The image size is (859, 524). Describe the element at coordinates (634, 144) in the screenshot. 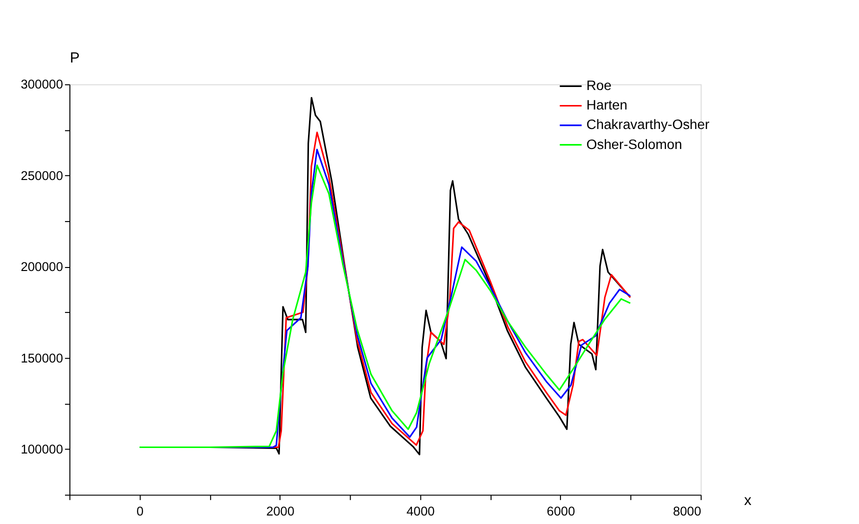

I see `legend-label: Osher-Solomon` at that location.